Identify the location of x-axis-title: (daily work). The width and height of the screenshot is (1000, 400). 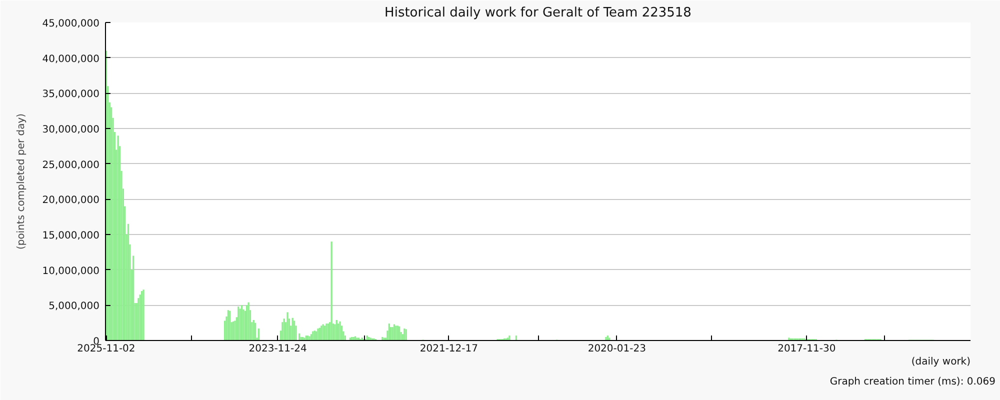
(941, 362).